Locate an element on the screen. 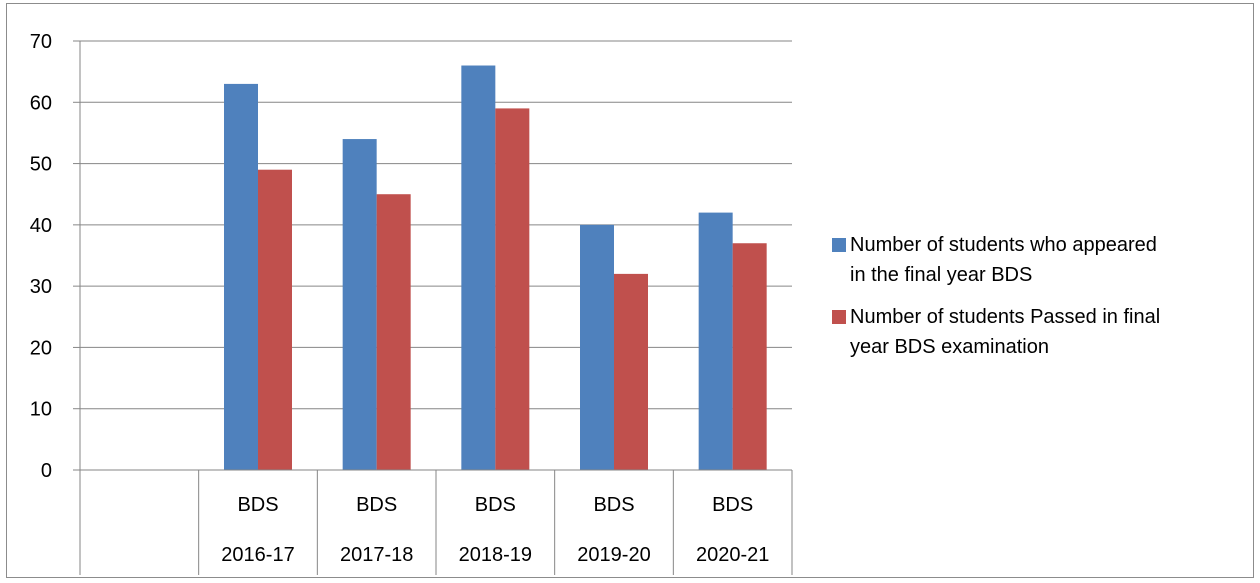  category-label-bottom: 2016-17 is located at coordinates (257, 555).